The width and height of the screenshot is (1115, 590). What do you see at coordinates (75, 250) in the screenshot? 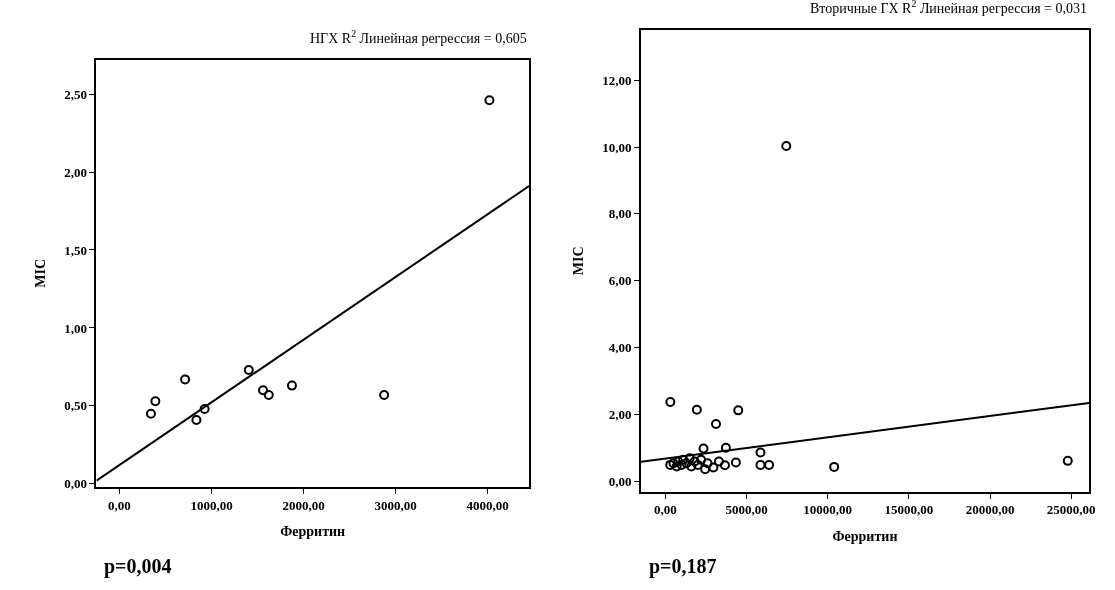
I see `y-tick-label: 1,50` at bounding box center [75, 250].